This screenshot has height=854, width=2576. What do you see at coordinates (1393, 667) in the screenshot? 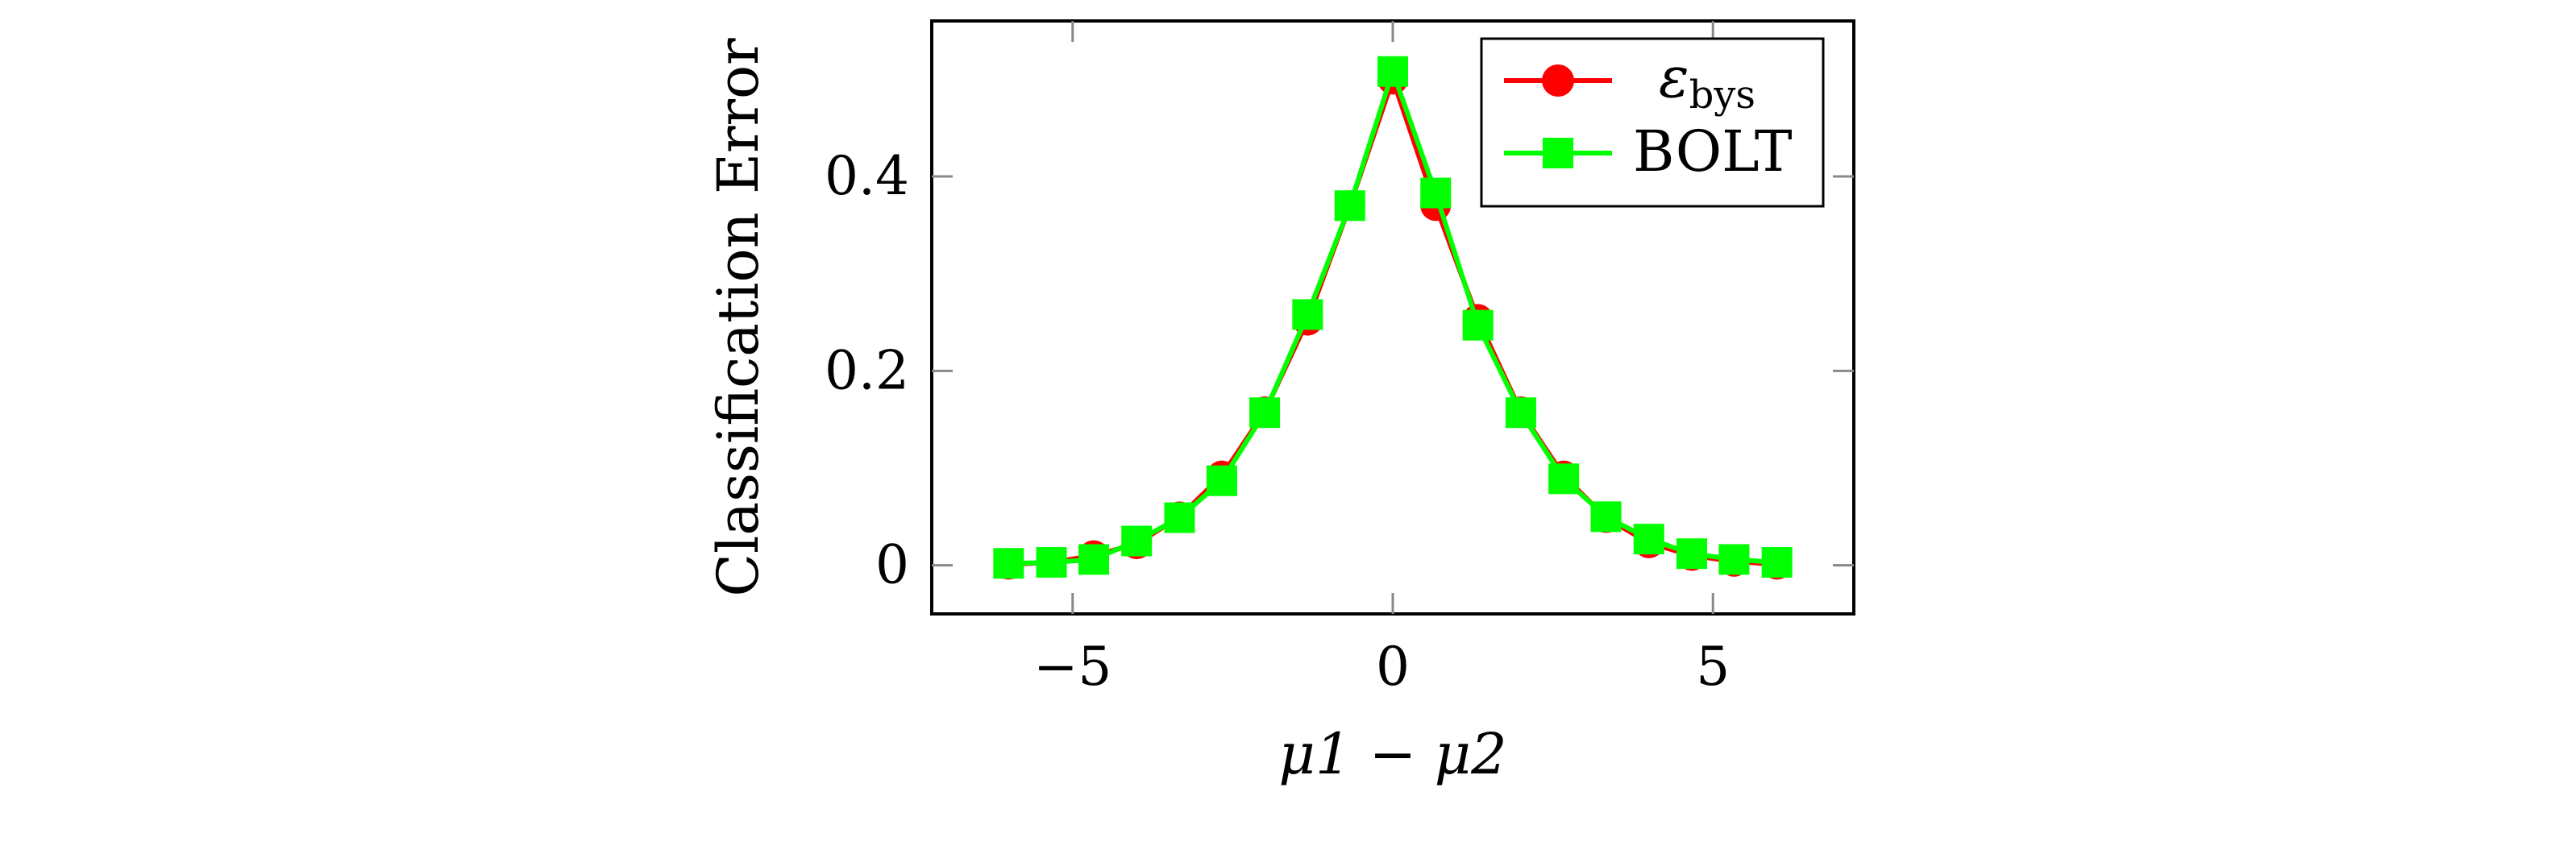
I see `x-tick-label-1: 0` at bounding box center [1393, 667].